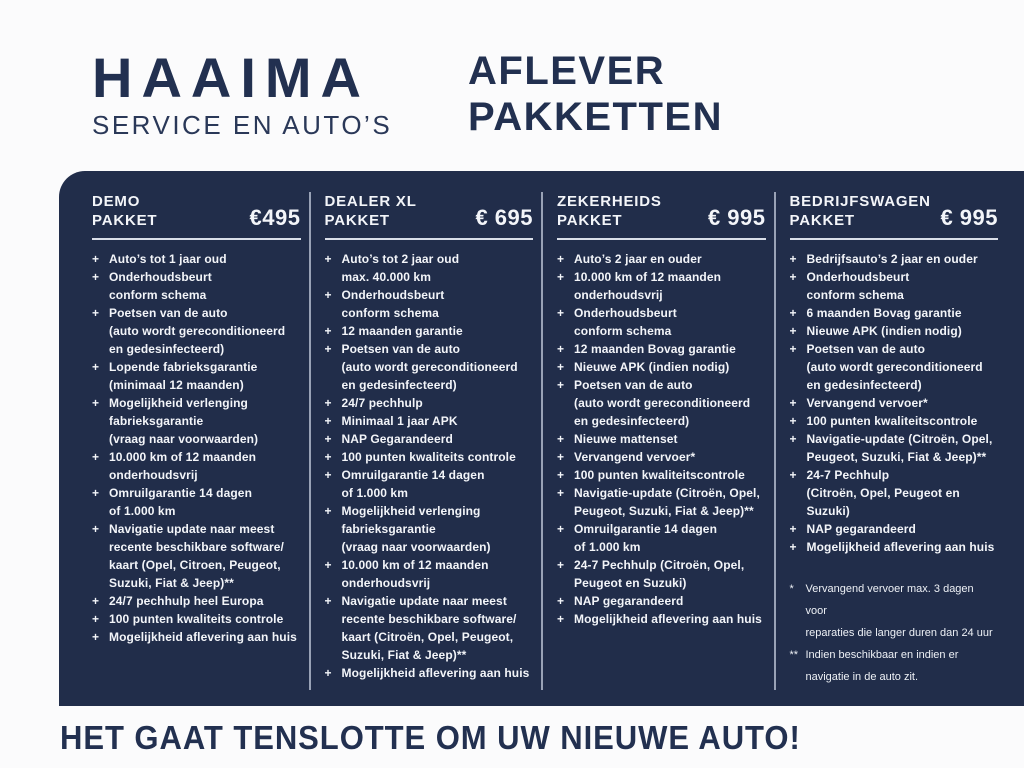 The width and height of the screenshot is (1024, 768). Describe the element at coordinates (638, 259) in the screenshot. I see `package-item-text: Auto’s 2 jaar en ouder` at that location.